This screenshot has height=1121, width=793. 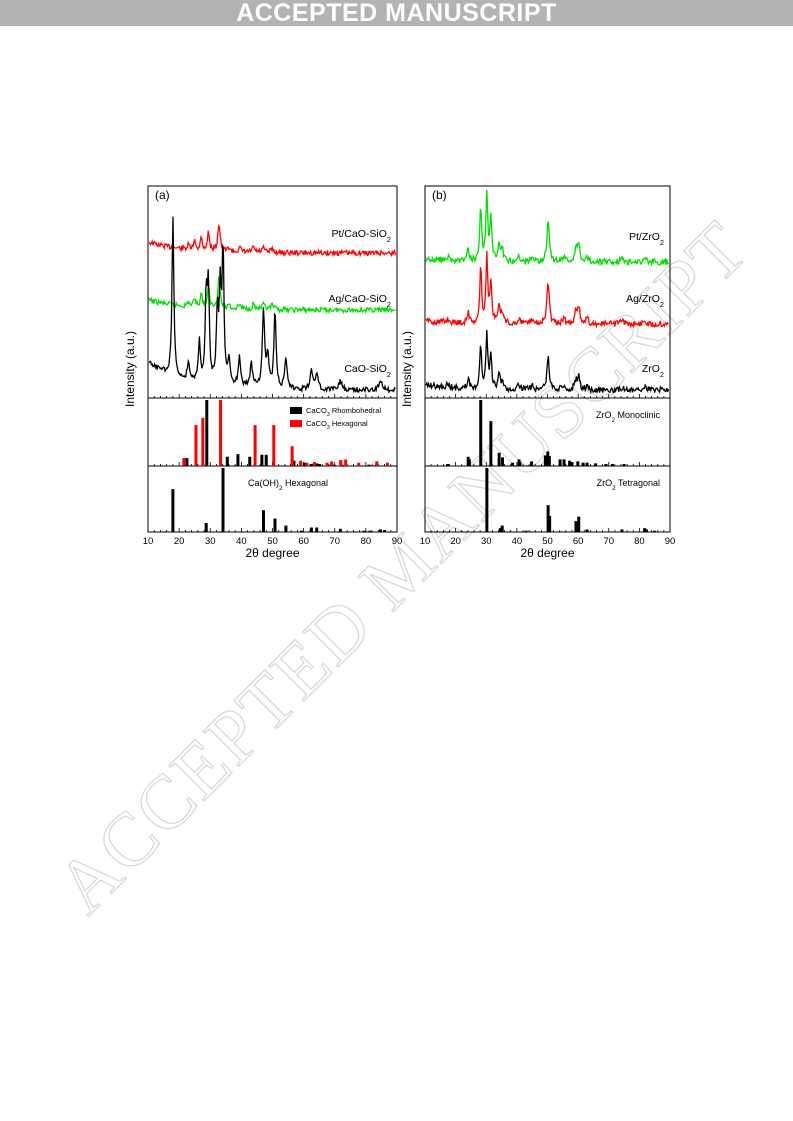 I want to click on series-label: Pt/ZrO2, so click(x=646, y=239).